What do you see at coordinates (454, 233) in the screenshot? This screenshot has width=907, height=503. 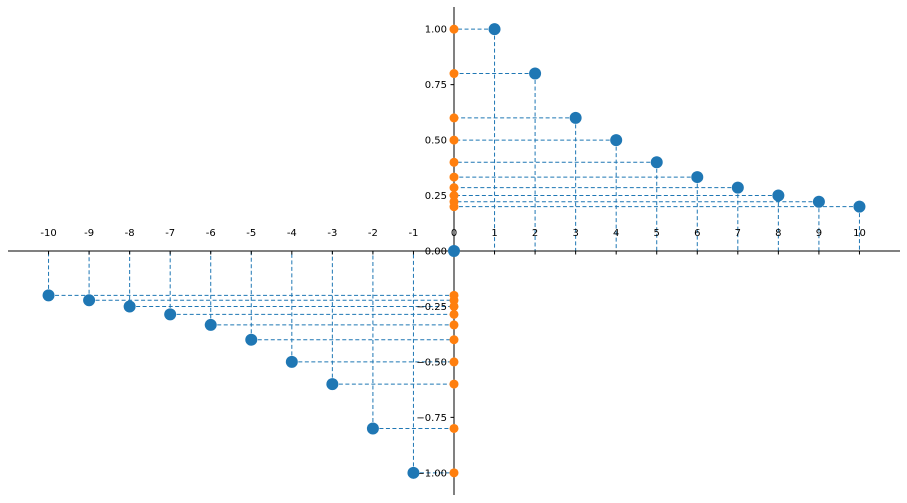 I see `x-tick-label: 0` at bounding box center [454, 233].